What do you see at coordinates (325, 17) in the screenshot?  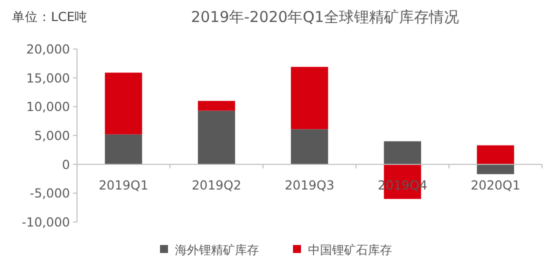 I see `chart-title: 2019年-2020年Q1全球锂精矿库存情况` at bounding box center [325, 17].